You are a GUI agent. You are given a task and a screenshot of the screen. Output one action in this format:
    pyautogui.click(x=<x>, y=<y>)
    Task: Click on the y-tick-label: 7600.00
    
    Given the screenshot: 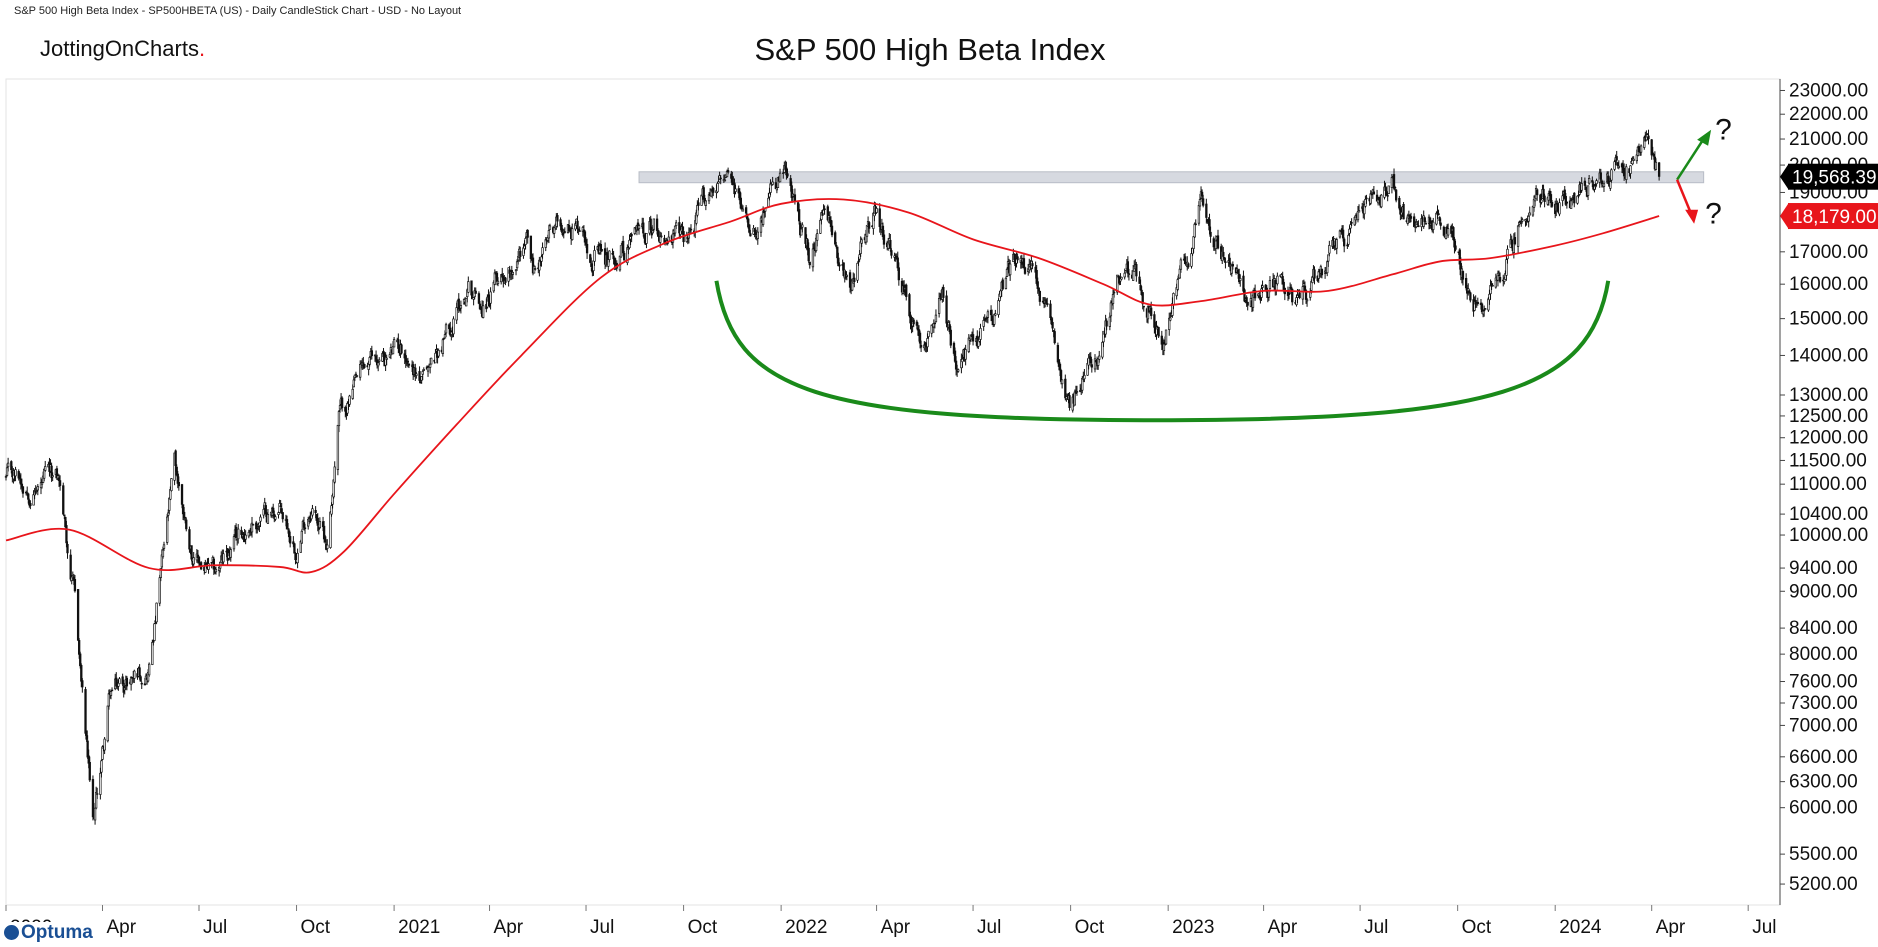 What is the action you would take?
    pyautogui.click(x=1823, y=682)
    